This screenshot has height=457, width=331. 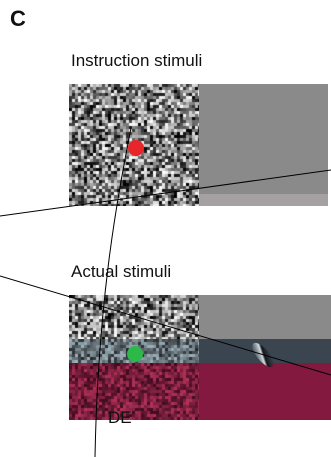 What do you see at coordinates (18, 18) in the screenshot?
I see `panel-letter: C` at bounding box center [18, 18].